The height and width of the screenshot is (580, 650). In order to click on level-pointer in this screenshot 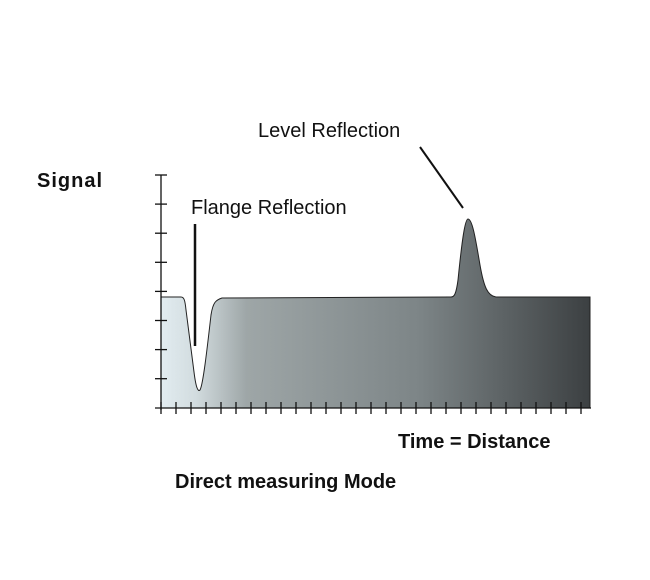, I will do `click(441, 177)`.